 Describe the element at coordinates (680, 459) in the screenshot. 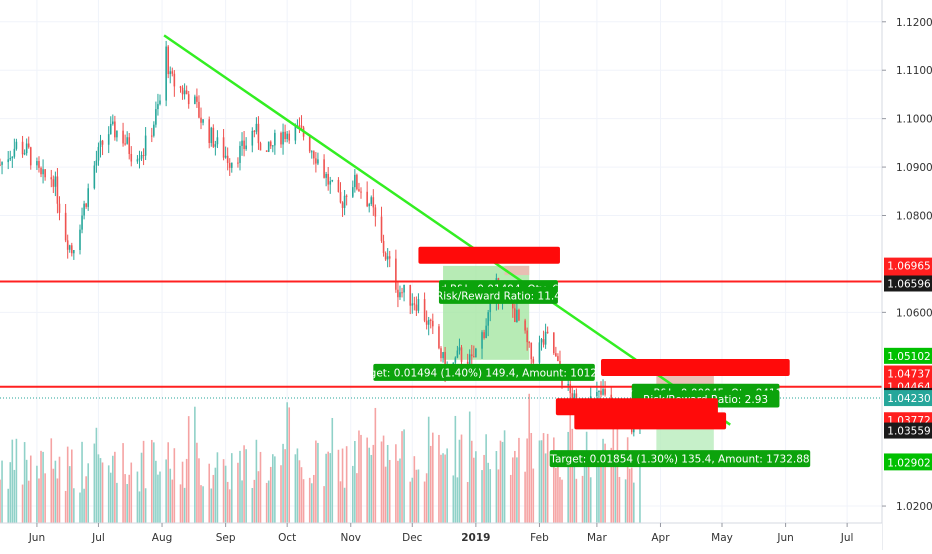

I see `trade-label-box` at that location.